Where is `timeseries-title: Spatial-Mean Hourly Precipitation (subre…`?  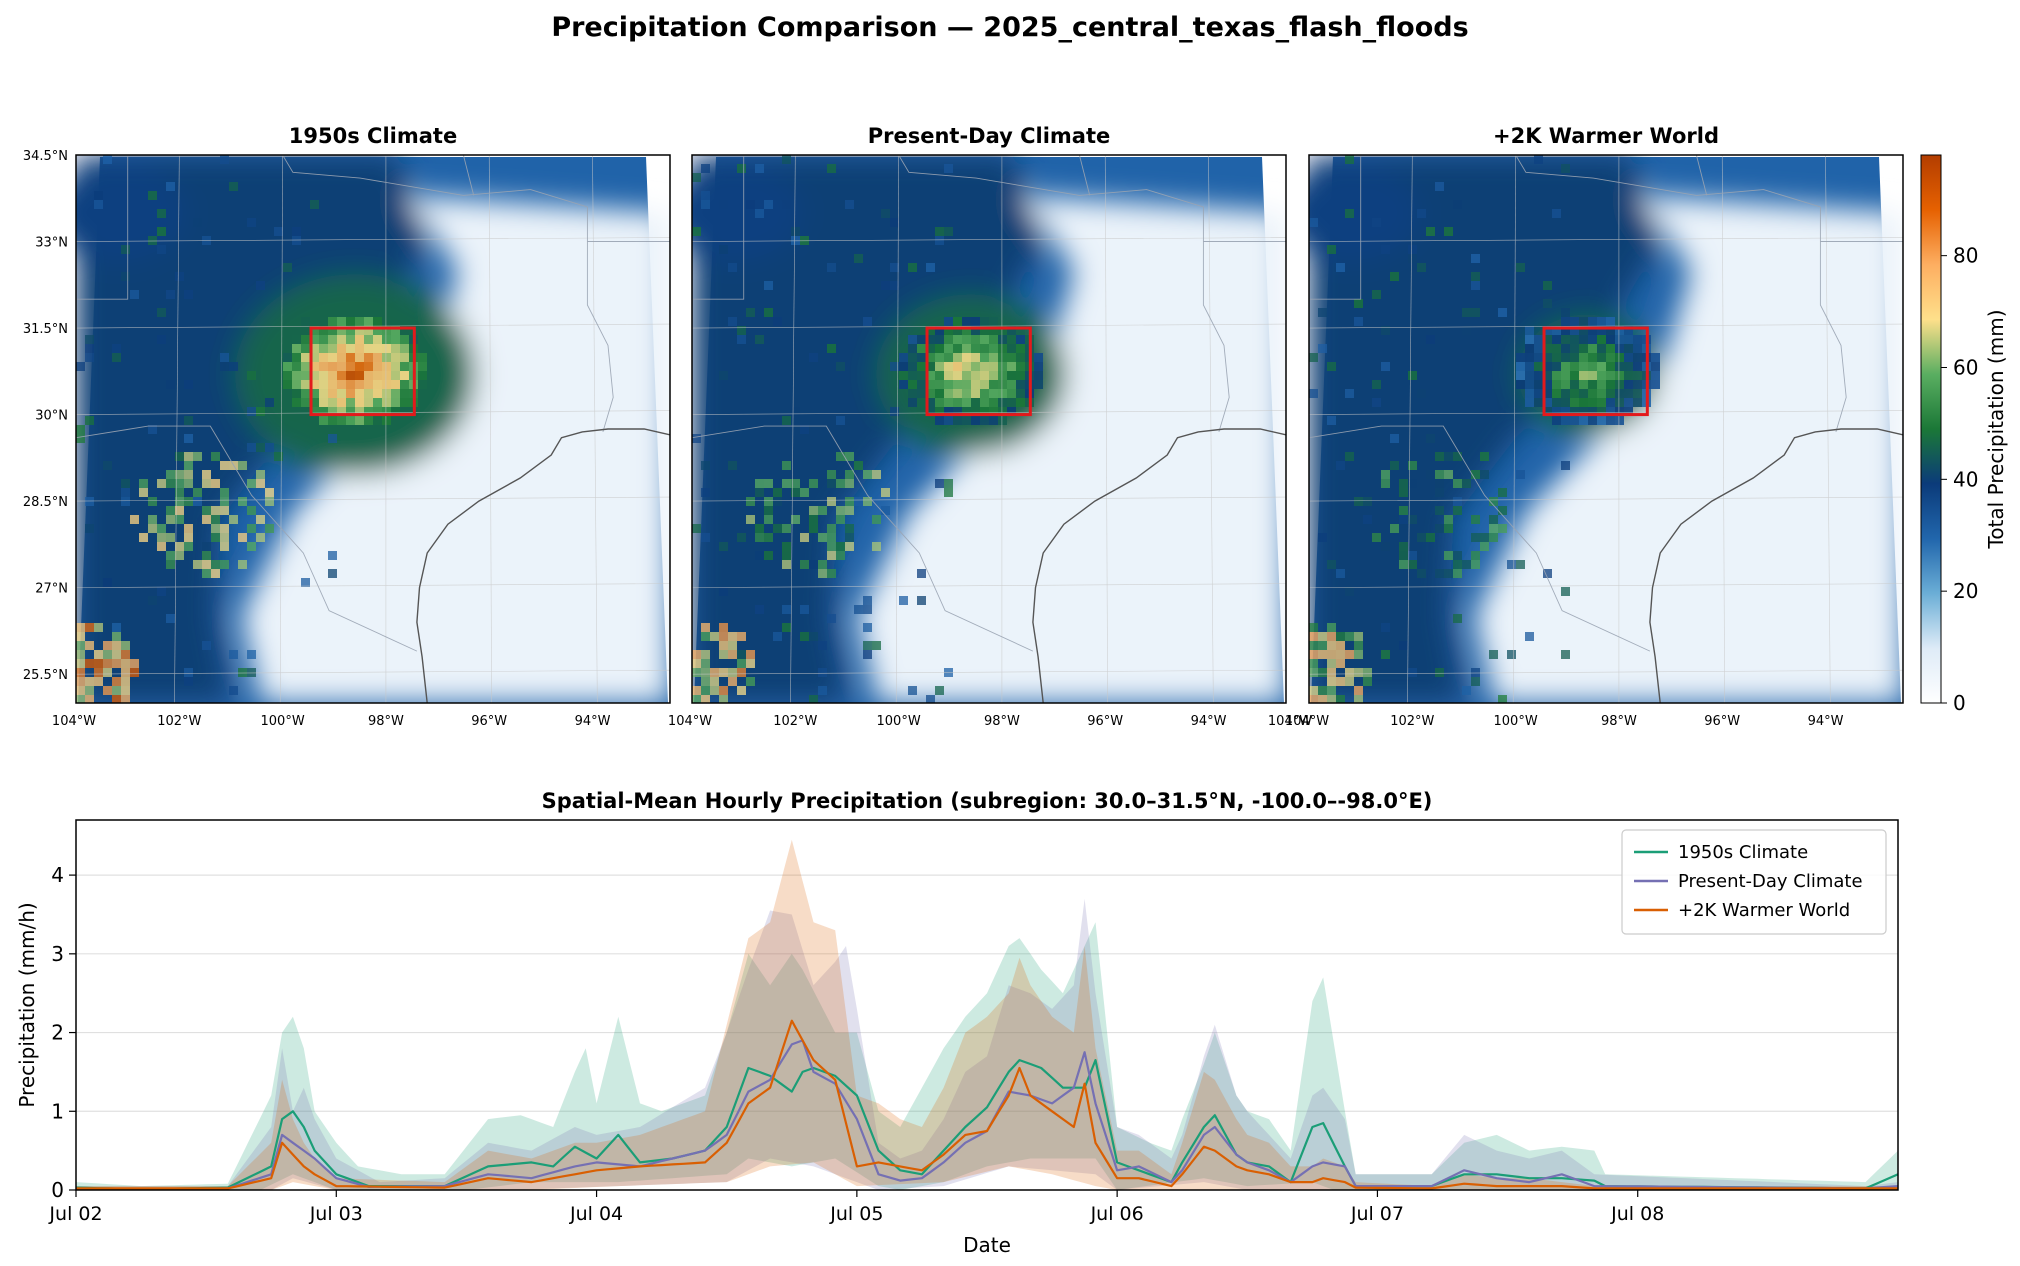 timeseries-title: Spatial-Mean Hourly Precipitation (subre… is located at coordinates (987, 801).